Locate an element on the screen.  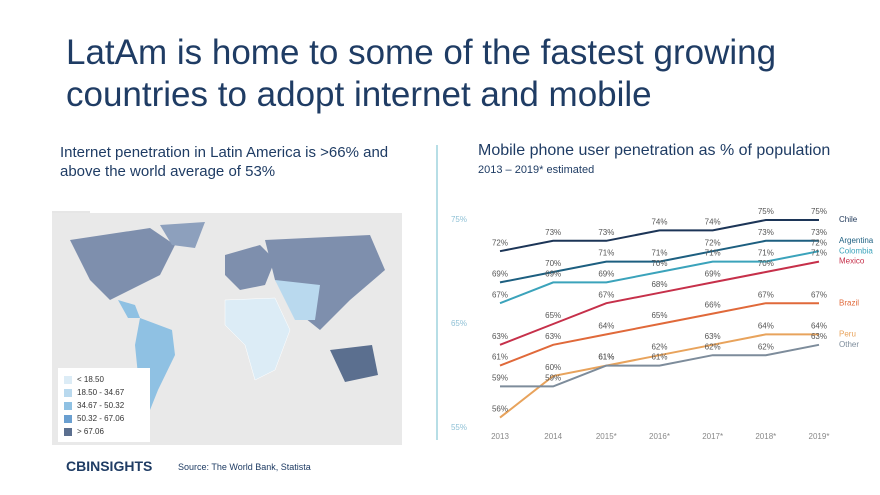
legend-label: > 67.06 is located at coordinates (90, 431).